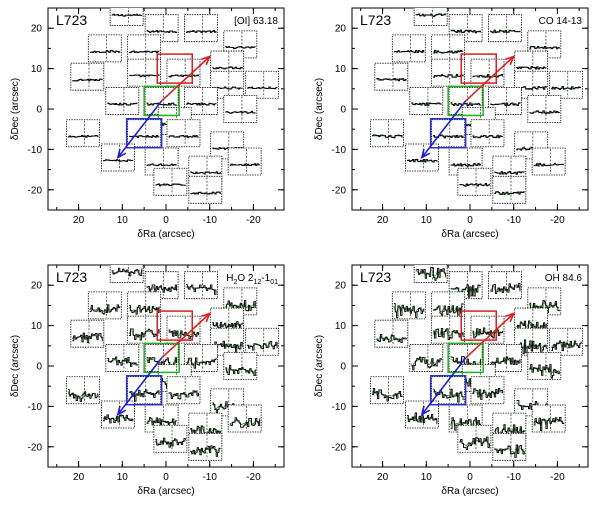 The height and width of the screenshot is (510, 600). I want to click on line-label: H2O 212-101, so click(252, 279).